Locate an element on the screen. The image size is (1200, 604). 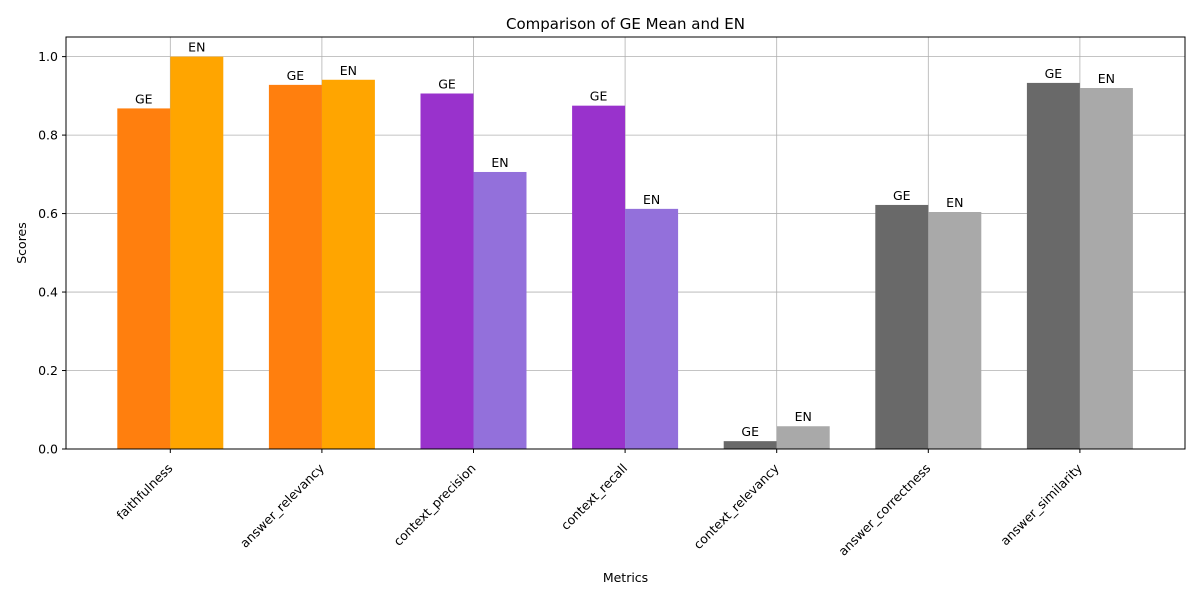
bar-ge-context_recall is located at coordinates (599, 277).